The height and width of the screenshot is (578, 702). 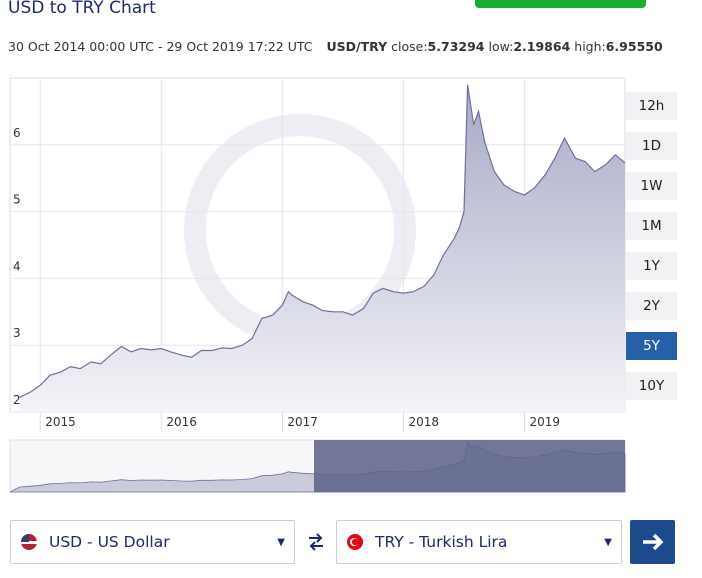 I want to click on y-tick-label: 3, so click(x=17, y=333).